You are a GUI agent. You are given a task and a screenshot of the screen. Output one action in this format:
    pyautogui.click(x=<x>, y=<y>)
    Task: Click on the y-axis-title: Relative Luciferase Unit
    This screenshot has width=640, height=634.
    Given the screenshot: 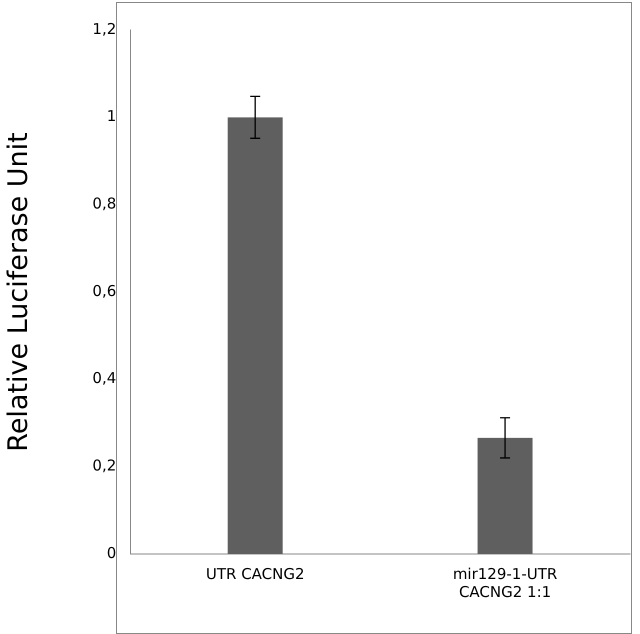 What is the action you would take?
    pyautogui.click(x=18, y=292)
    